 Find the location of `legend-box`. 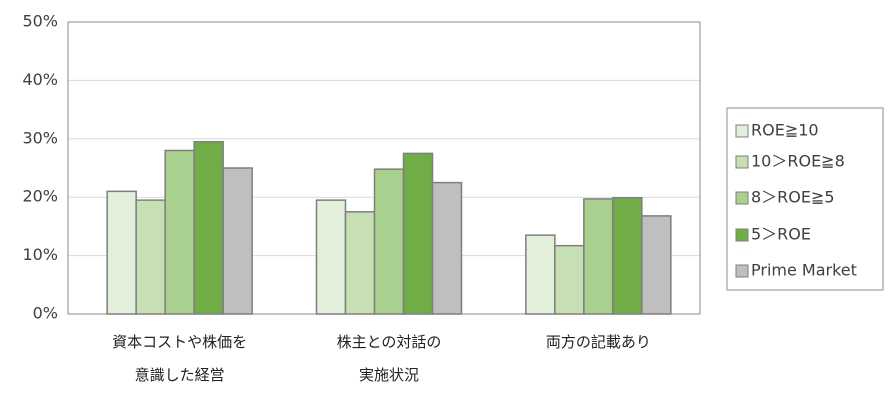

legend-box is located at coordinates (805, 199).